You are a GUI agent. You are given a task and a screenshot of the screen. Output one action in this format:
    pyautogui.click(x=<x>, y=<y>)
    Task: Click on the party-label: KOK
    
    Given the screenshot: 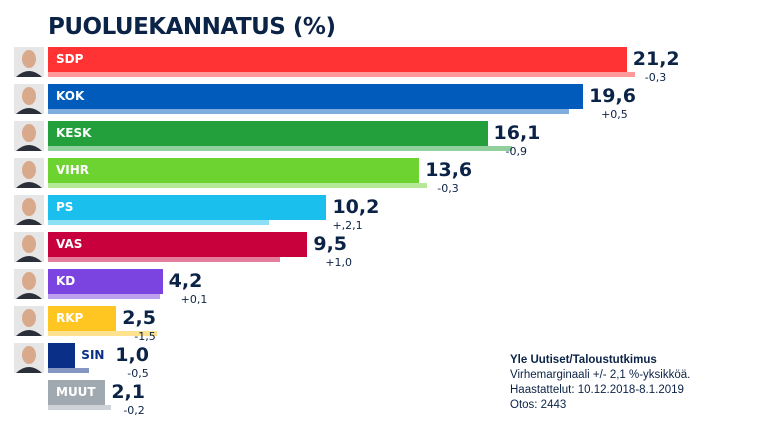 What is the action you would take?
    pyautogui.click(x=70, y=96)
    